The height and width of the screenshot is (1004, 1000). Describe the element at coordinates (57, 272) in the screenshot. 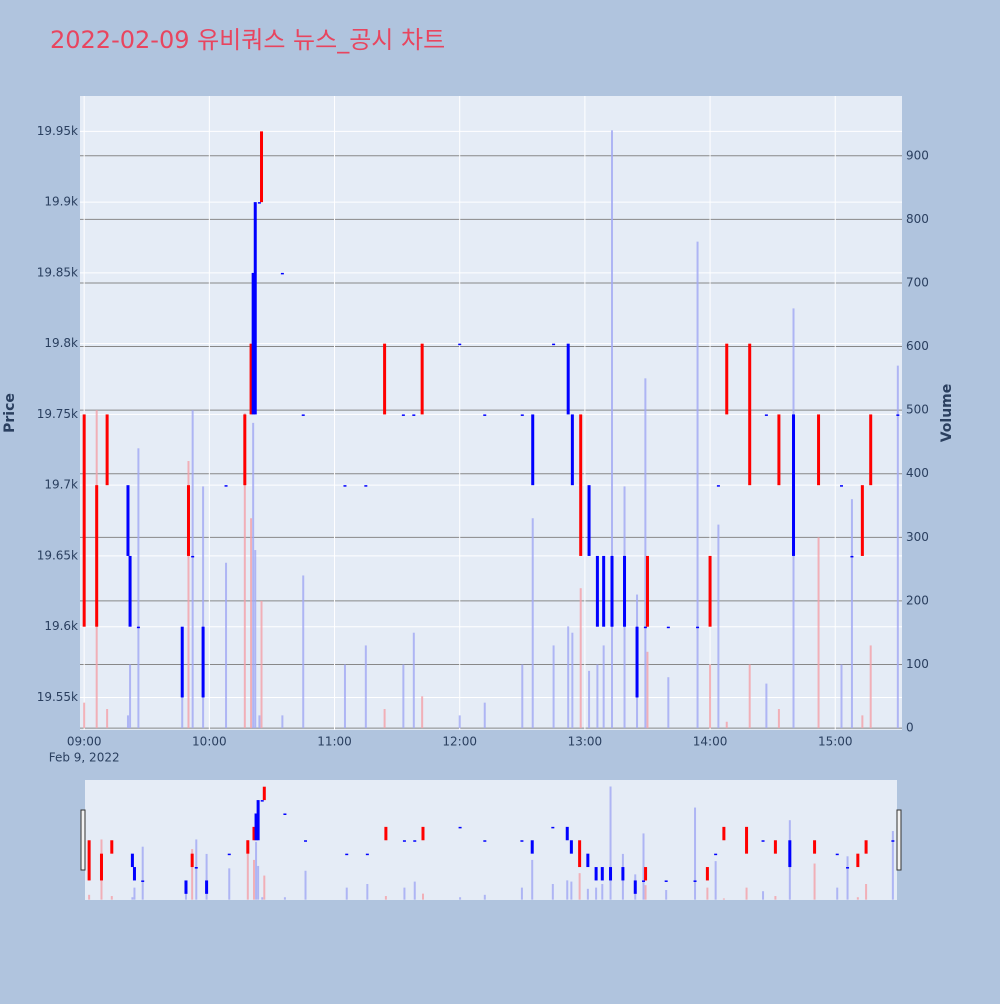

I see `y-tick-label: 19.85k` at that location.